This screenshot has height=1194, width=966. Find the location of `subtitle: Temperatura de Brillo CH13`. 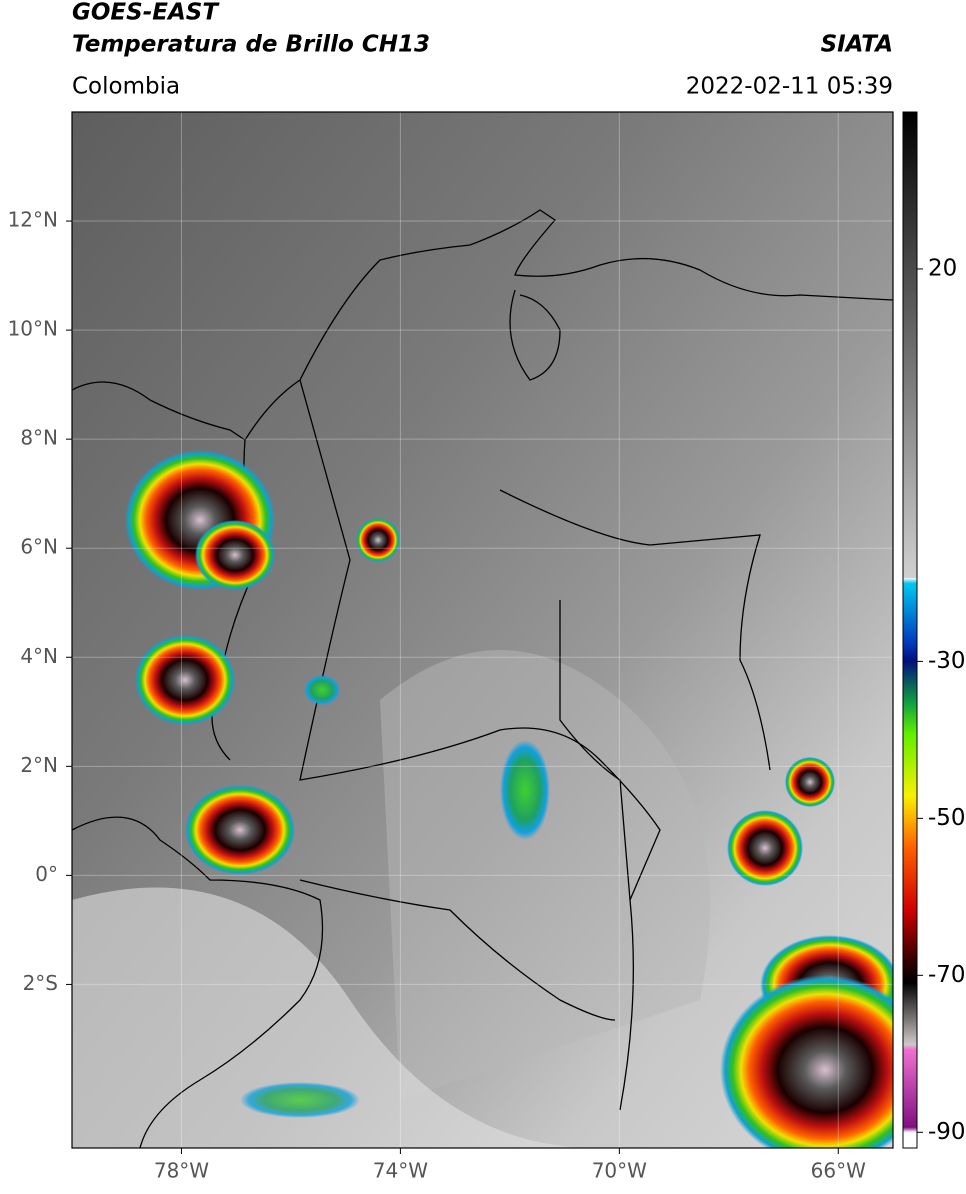

subtitle: Temperatura de Brillo CH13 is located at coordinates (251, 45).